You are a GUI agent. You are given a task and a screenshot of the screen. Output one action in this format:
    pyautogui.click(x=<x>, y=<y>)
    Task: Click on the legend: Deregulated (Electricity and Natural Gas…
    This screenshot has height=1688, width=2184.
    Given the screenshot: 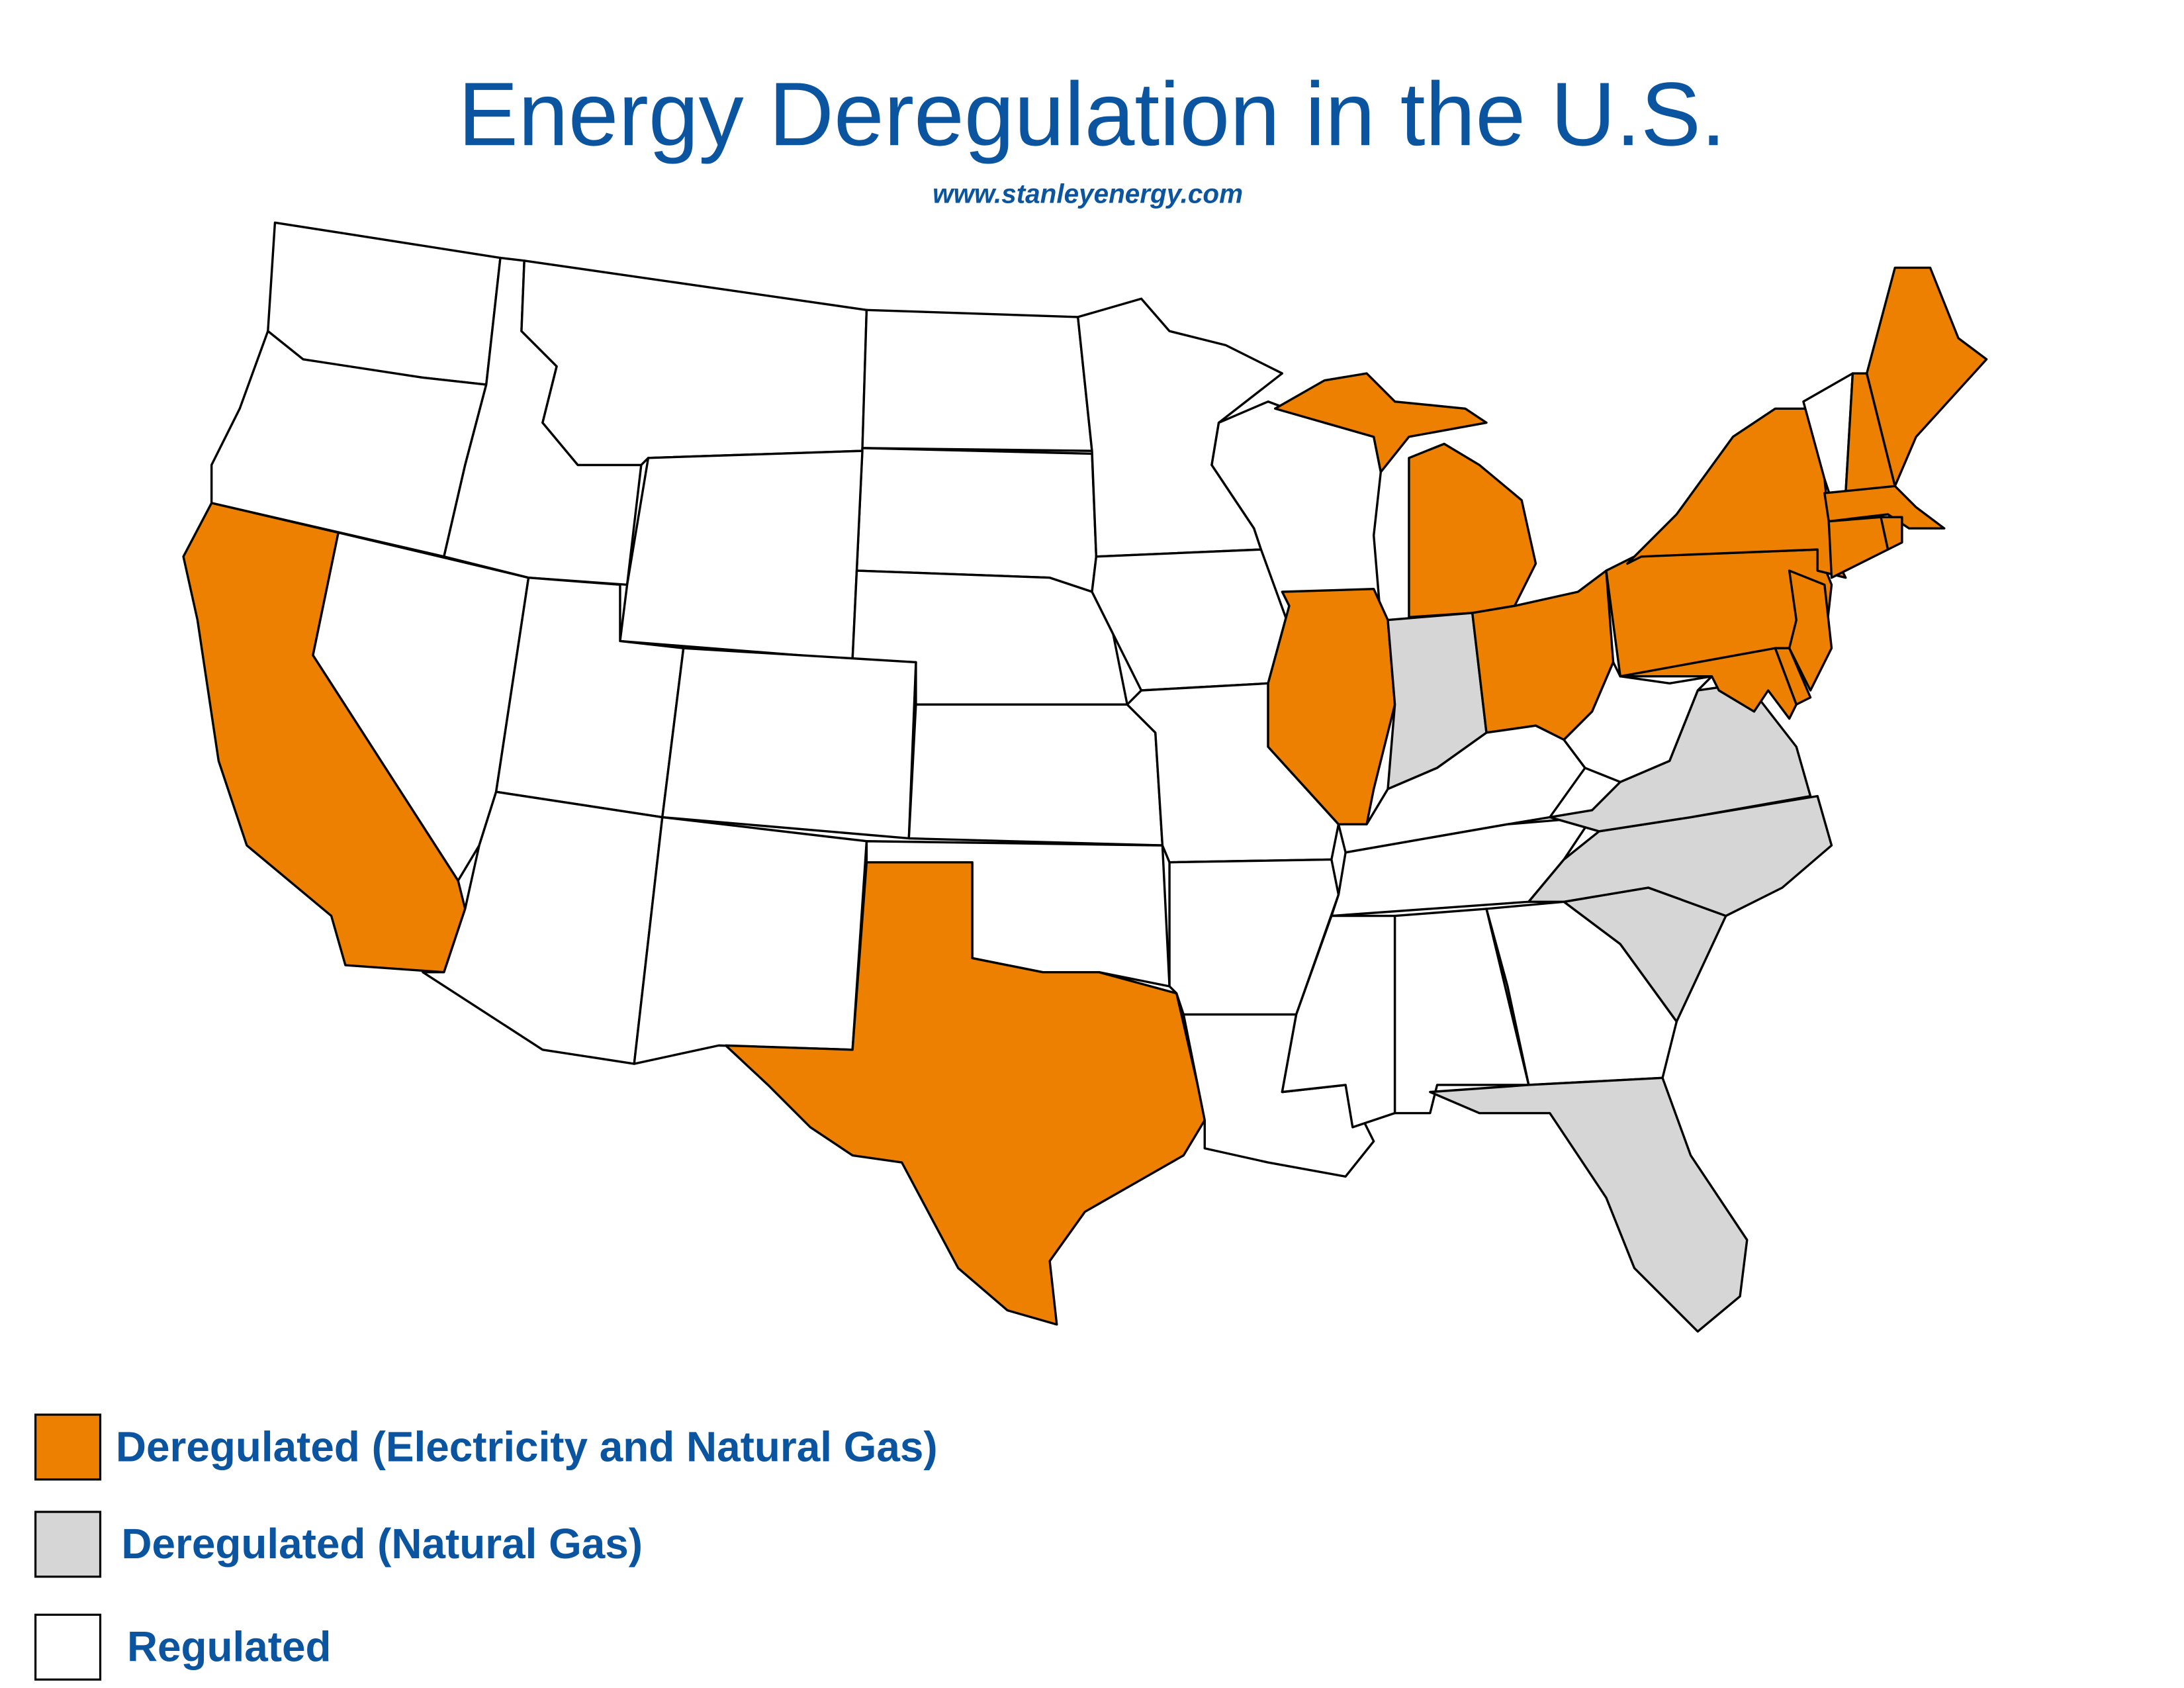 What is the action you would take?
    pyautogui.click(x=486, y=1547)
    